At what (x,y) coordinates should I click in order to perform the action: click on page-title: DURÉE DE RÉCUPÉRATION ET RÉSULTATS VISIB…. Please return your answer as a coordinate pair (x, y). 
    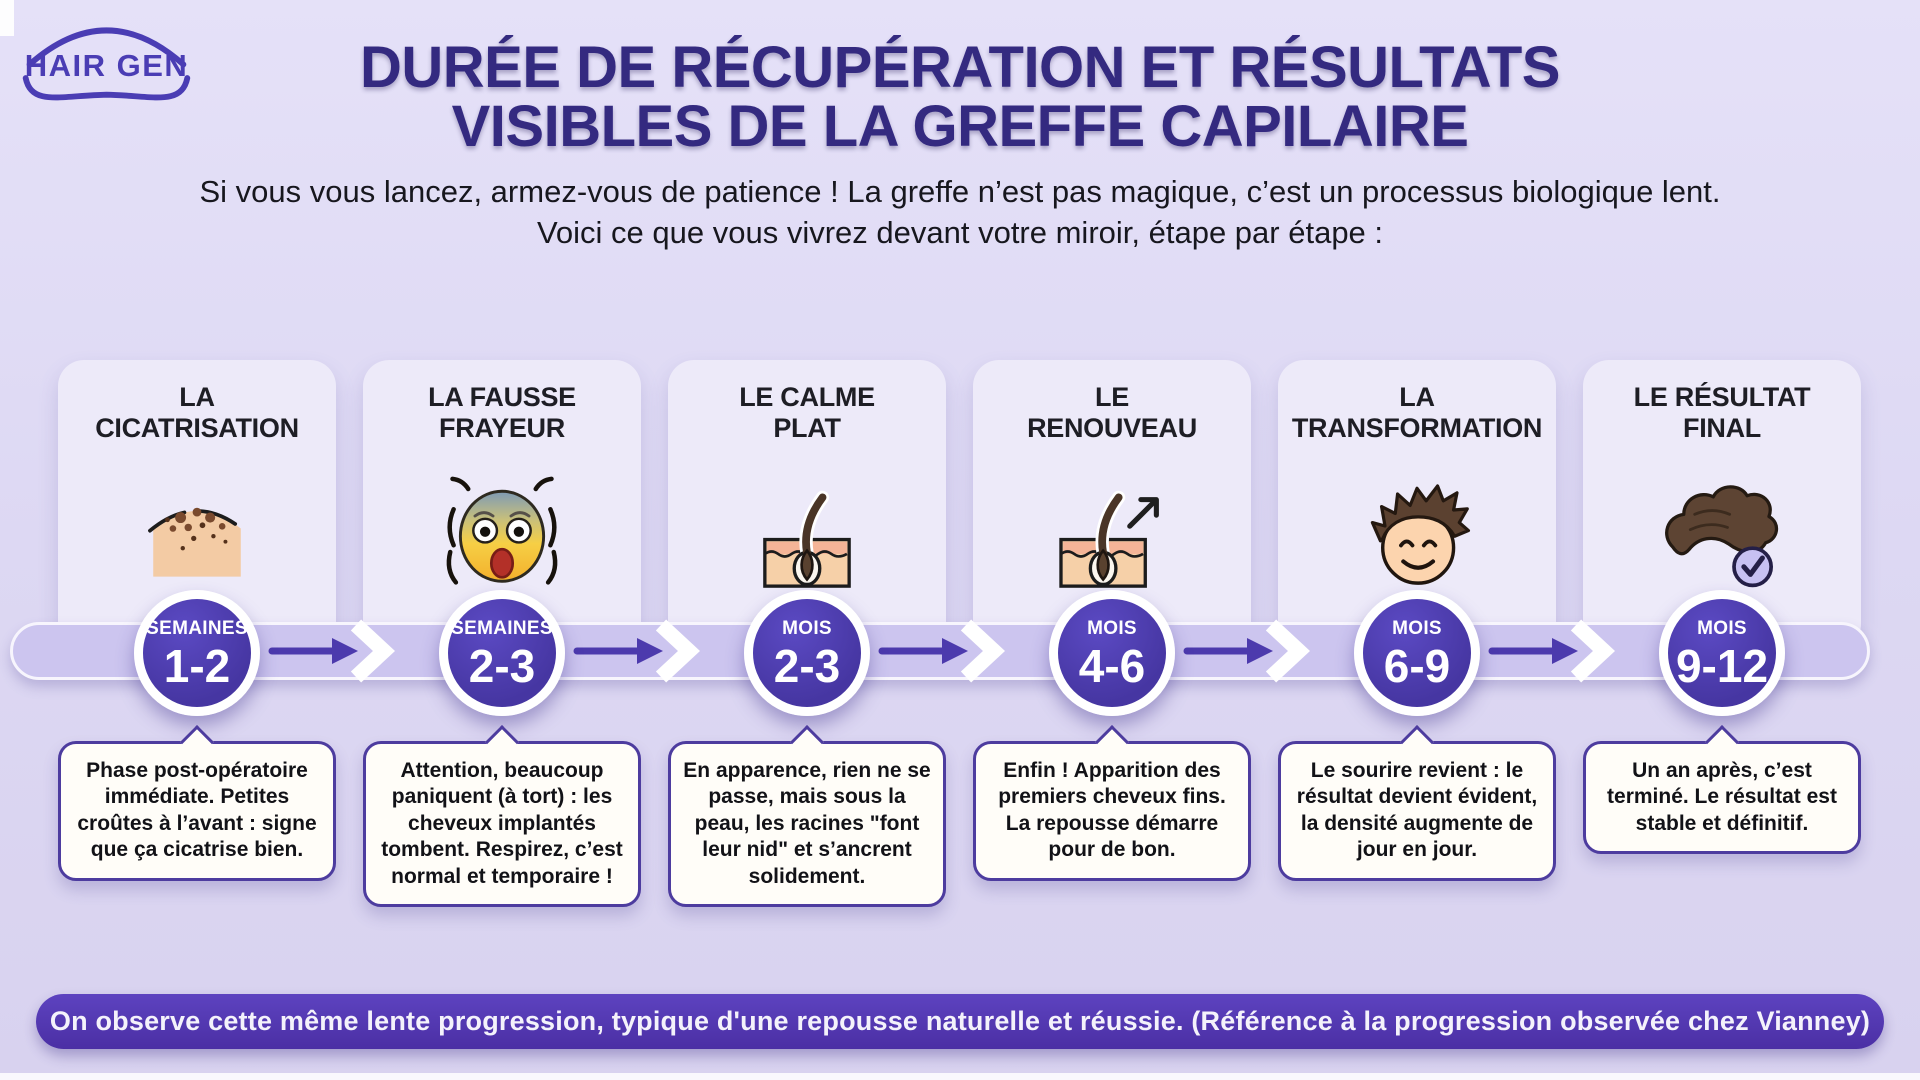
    Looking at the image, I should click on (960, 97).